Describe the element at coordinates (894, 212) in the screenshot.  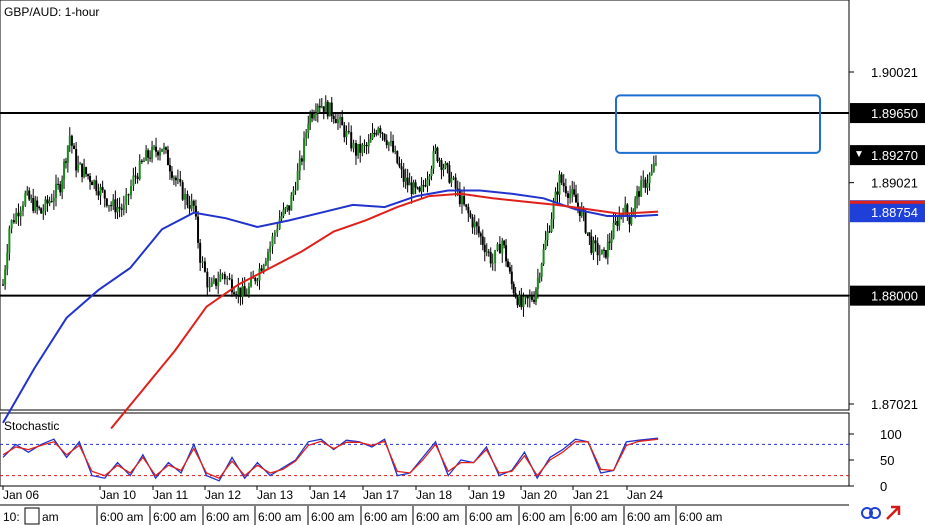
I see `ma-marker-label: 1.88754` at that location.